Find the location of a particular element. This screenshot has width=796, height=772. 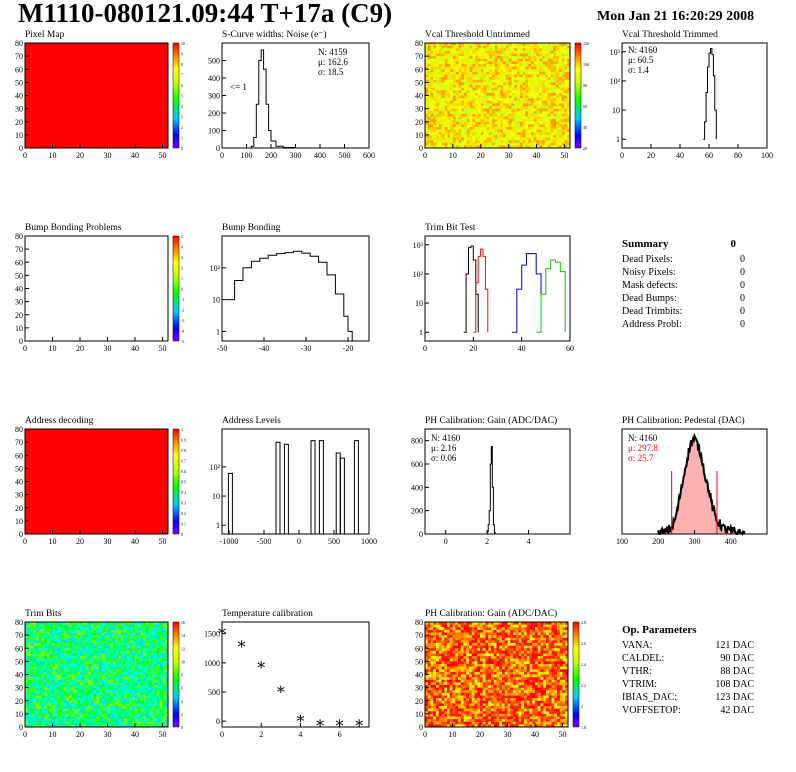

x-tick-label: 40 is located at coordinates (135, 348).